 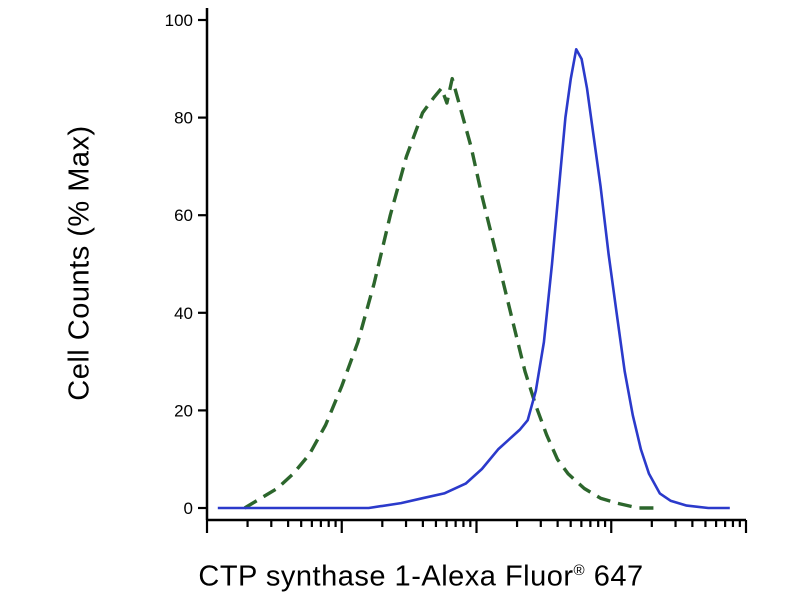 I want to click on registered-trademark-symbol: ®, so click(x=579, y=570).